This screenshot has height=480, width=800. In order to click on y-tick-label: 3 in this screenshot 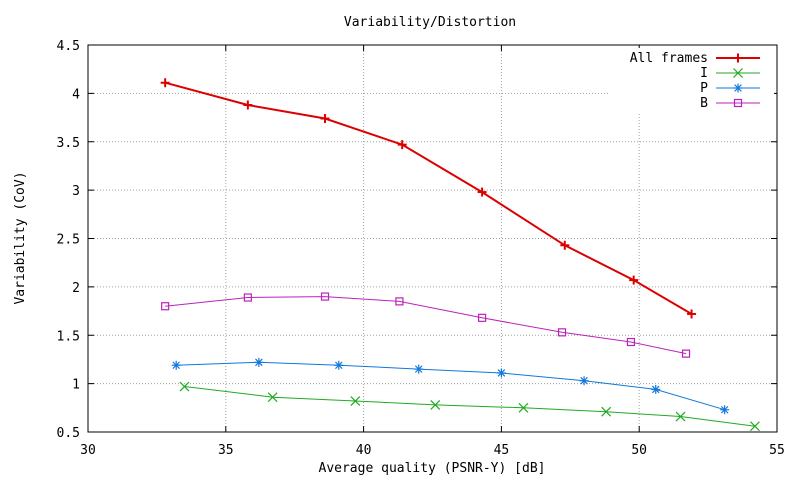, I will do `click(76, 191)`.